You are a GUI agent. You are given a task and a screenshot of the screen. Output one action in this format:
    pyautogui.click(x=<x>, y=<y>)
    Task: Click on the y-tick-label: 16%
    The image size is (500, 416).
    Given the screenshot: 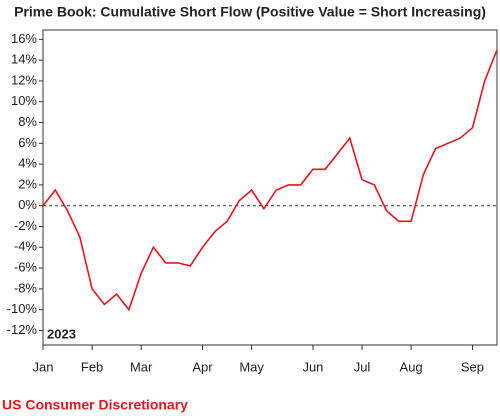 What is the action you would take?
    pyautogui.click(x=24, y=38)
    